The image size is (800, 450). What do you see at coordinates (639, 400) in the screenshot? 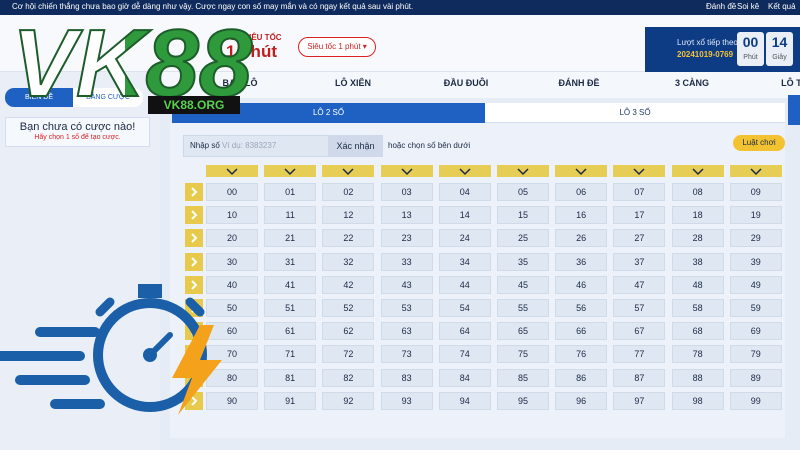
I see `number-cell: 97` at bounding box center [639, 400].